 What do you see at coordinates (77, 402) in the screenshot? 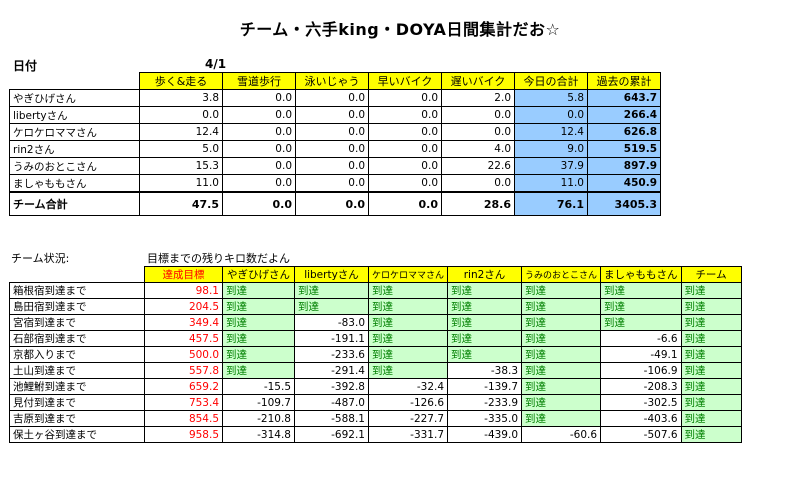
I see `destination-name: 見付到達まで` at bounding box center [77, 402].